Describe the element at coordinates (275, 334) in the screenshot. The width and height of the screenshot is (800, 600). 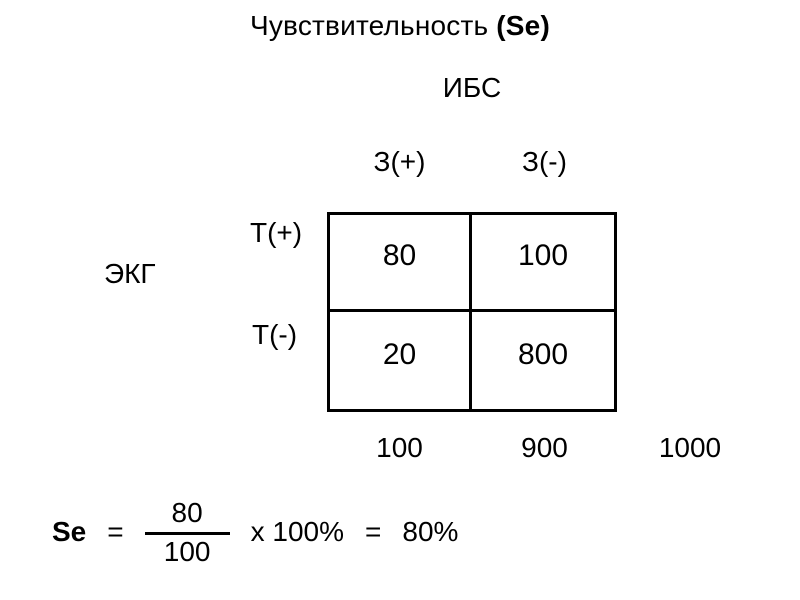
I see `row-header-test-negative: Т(-)` at that location.